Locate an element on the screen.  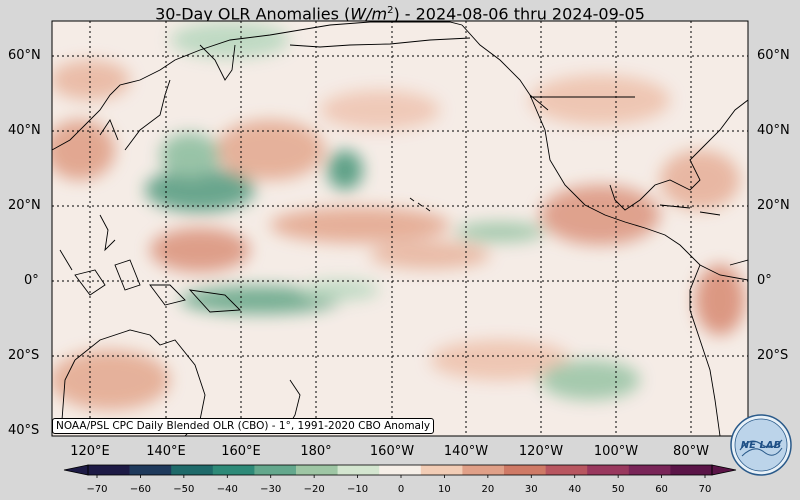
lat-label-right: 40°N is located at coordinates (773, 130).